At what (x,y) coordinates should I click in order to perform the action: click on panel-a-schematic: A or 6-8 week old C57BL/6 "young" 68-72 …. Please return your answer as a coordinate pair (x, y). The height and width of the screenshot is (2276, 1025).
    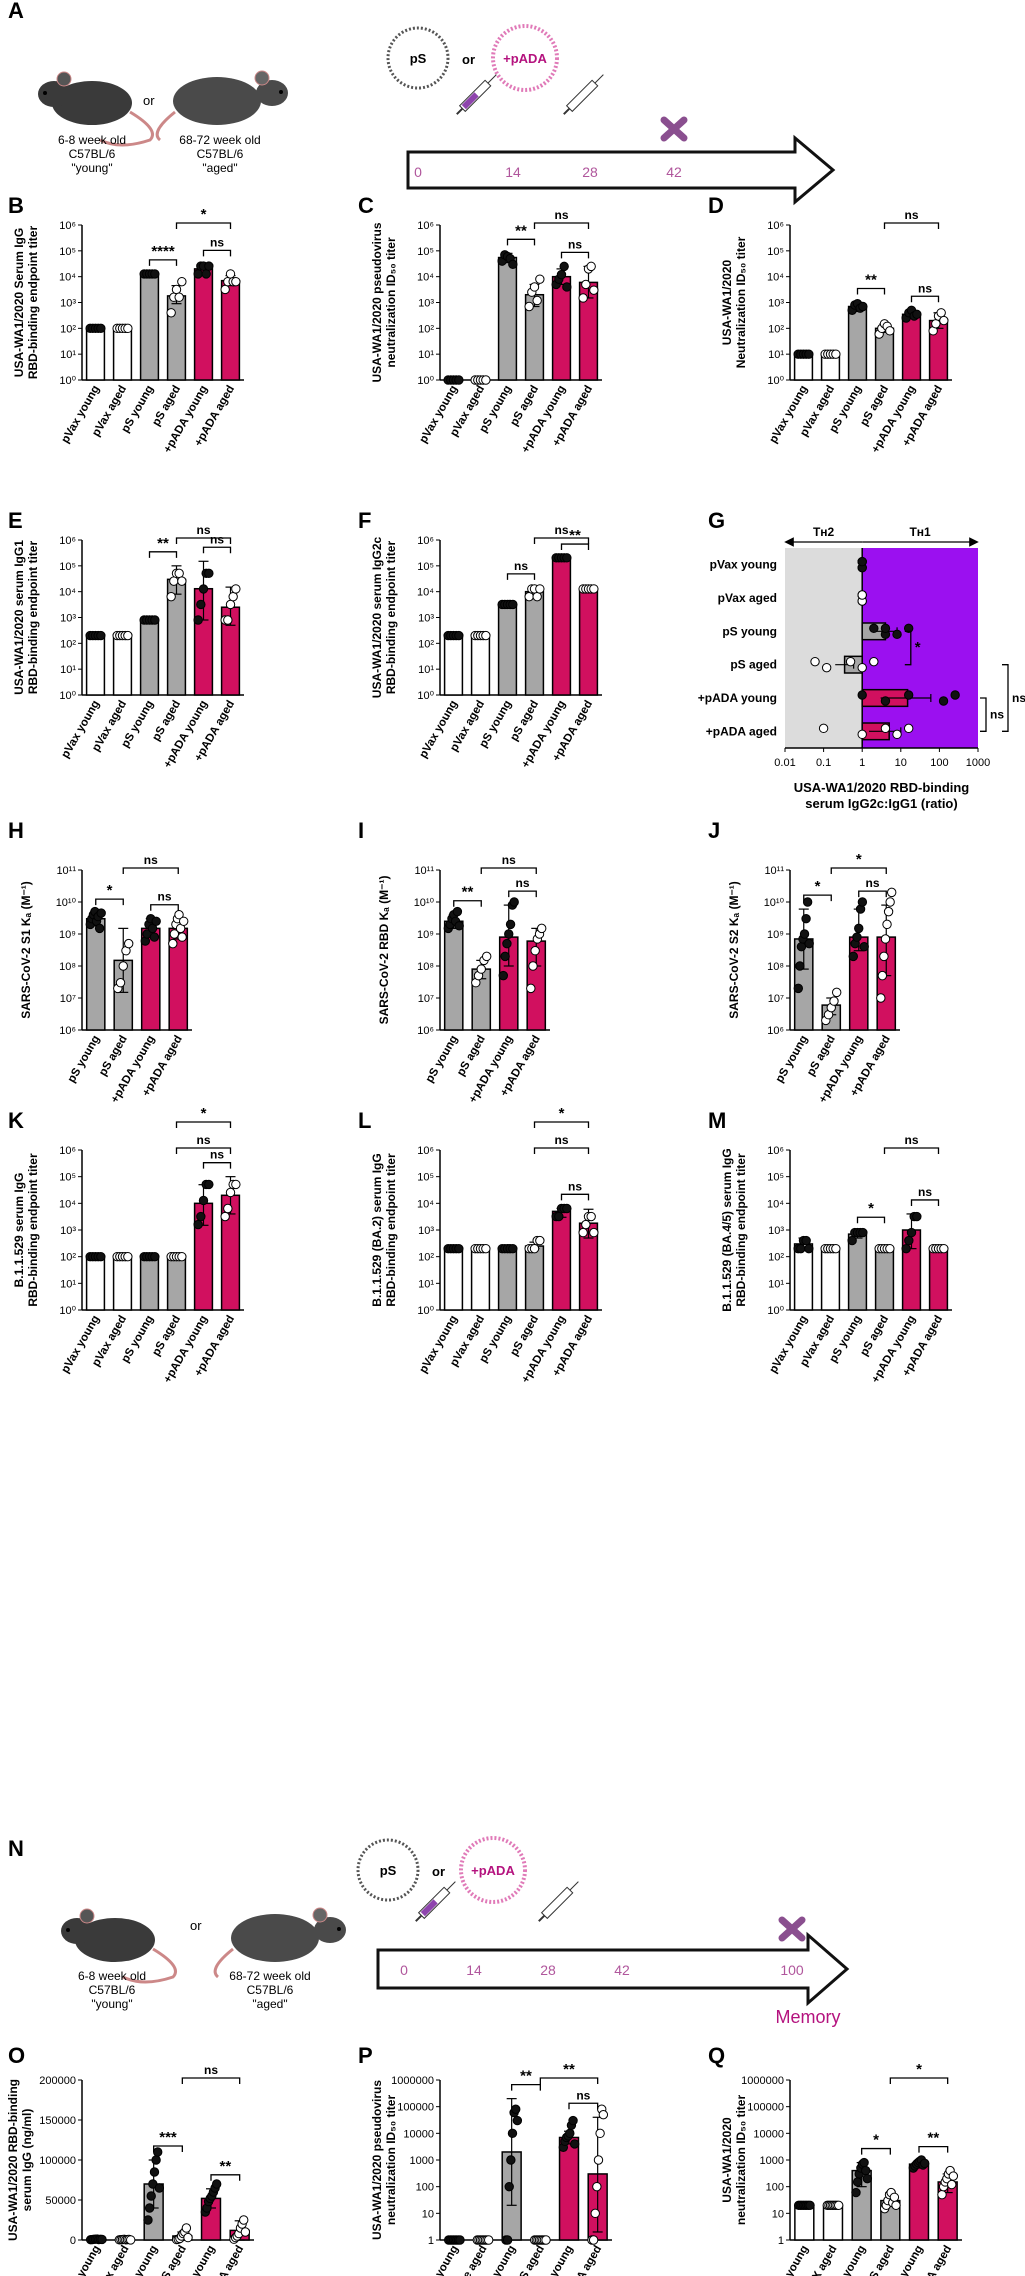
    Looking at the image, I should click on (422, 103).